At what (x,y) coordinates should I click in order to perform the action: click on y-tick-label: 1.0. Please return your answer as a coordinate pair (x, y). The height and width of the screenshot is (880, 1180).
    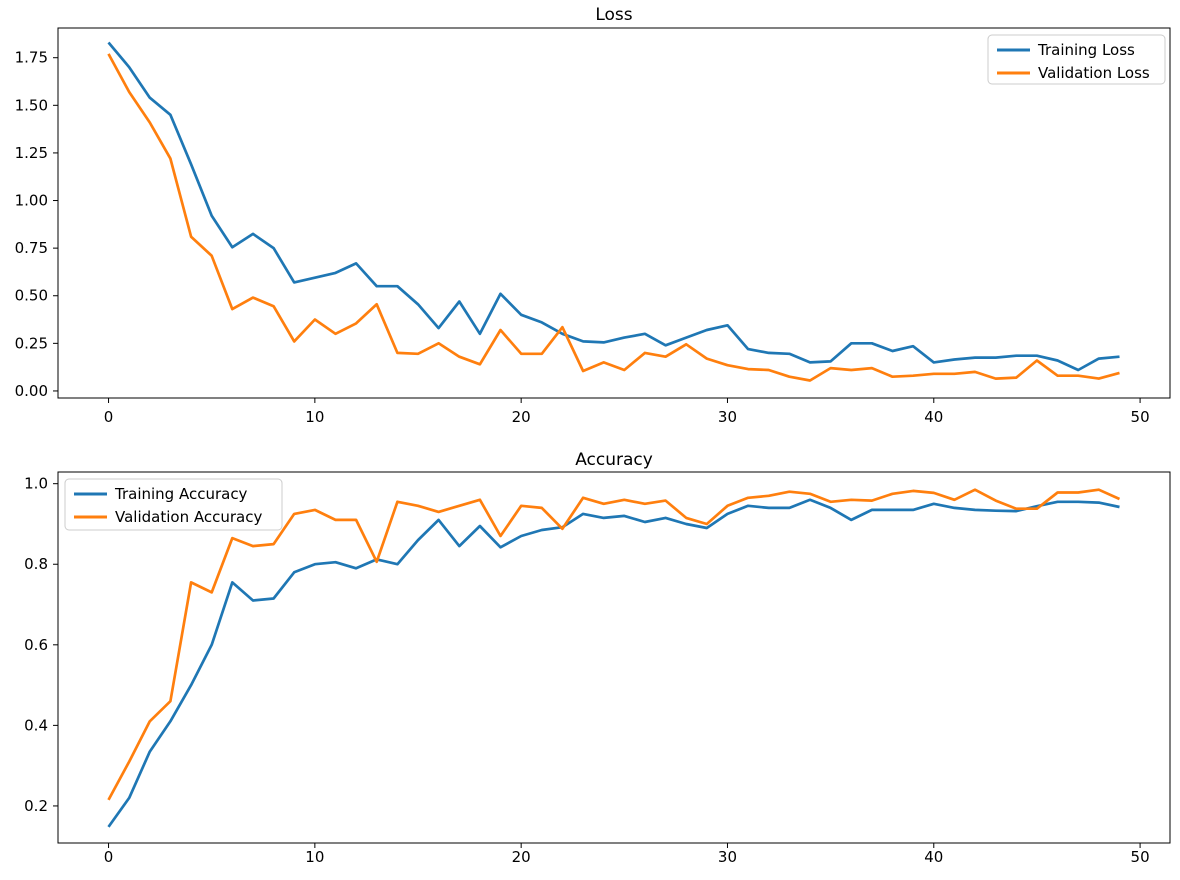
    Looking at the image, I should click on (36, 484).